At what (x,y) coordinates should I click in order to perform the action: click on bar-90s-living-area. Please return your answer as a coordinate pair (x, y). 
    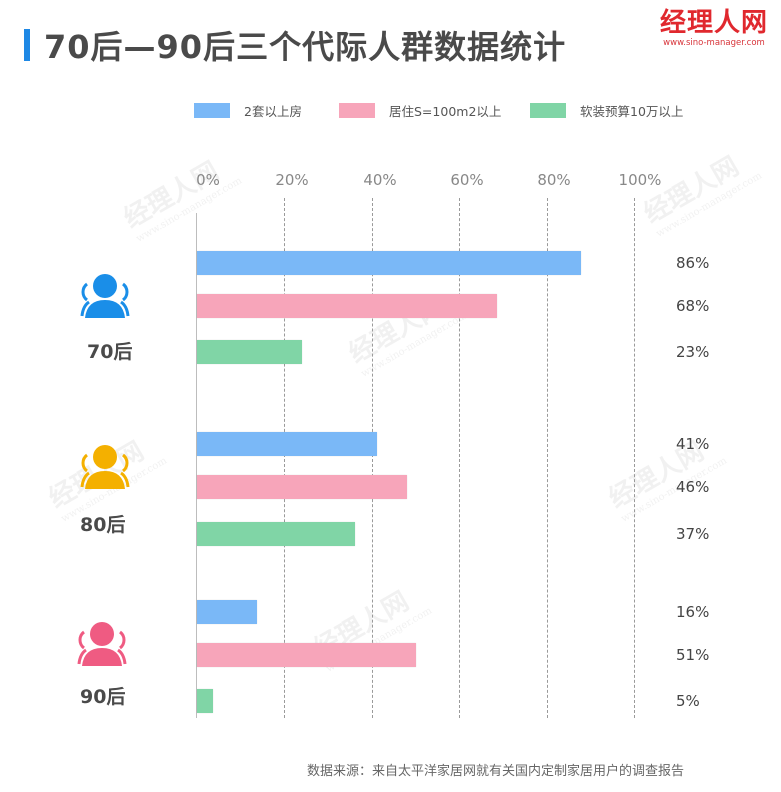
    Looking at the image, I should click on (306, 655).